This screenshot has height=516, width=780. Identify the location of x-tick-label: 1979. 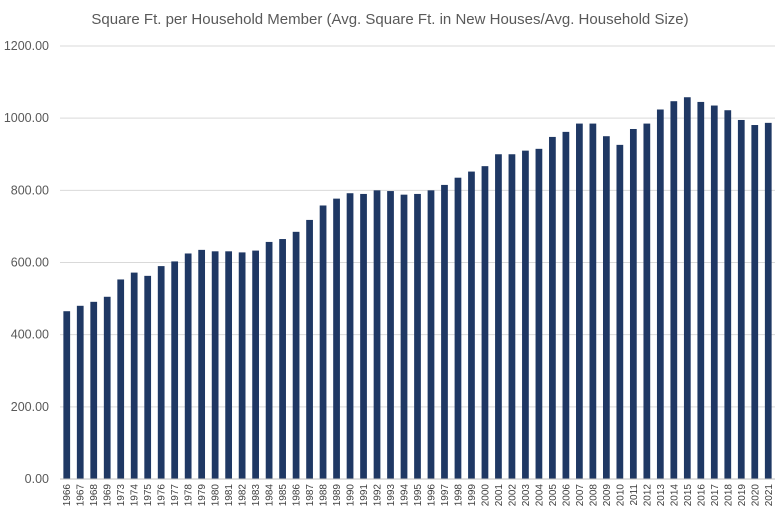
(202, 495).